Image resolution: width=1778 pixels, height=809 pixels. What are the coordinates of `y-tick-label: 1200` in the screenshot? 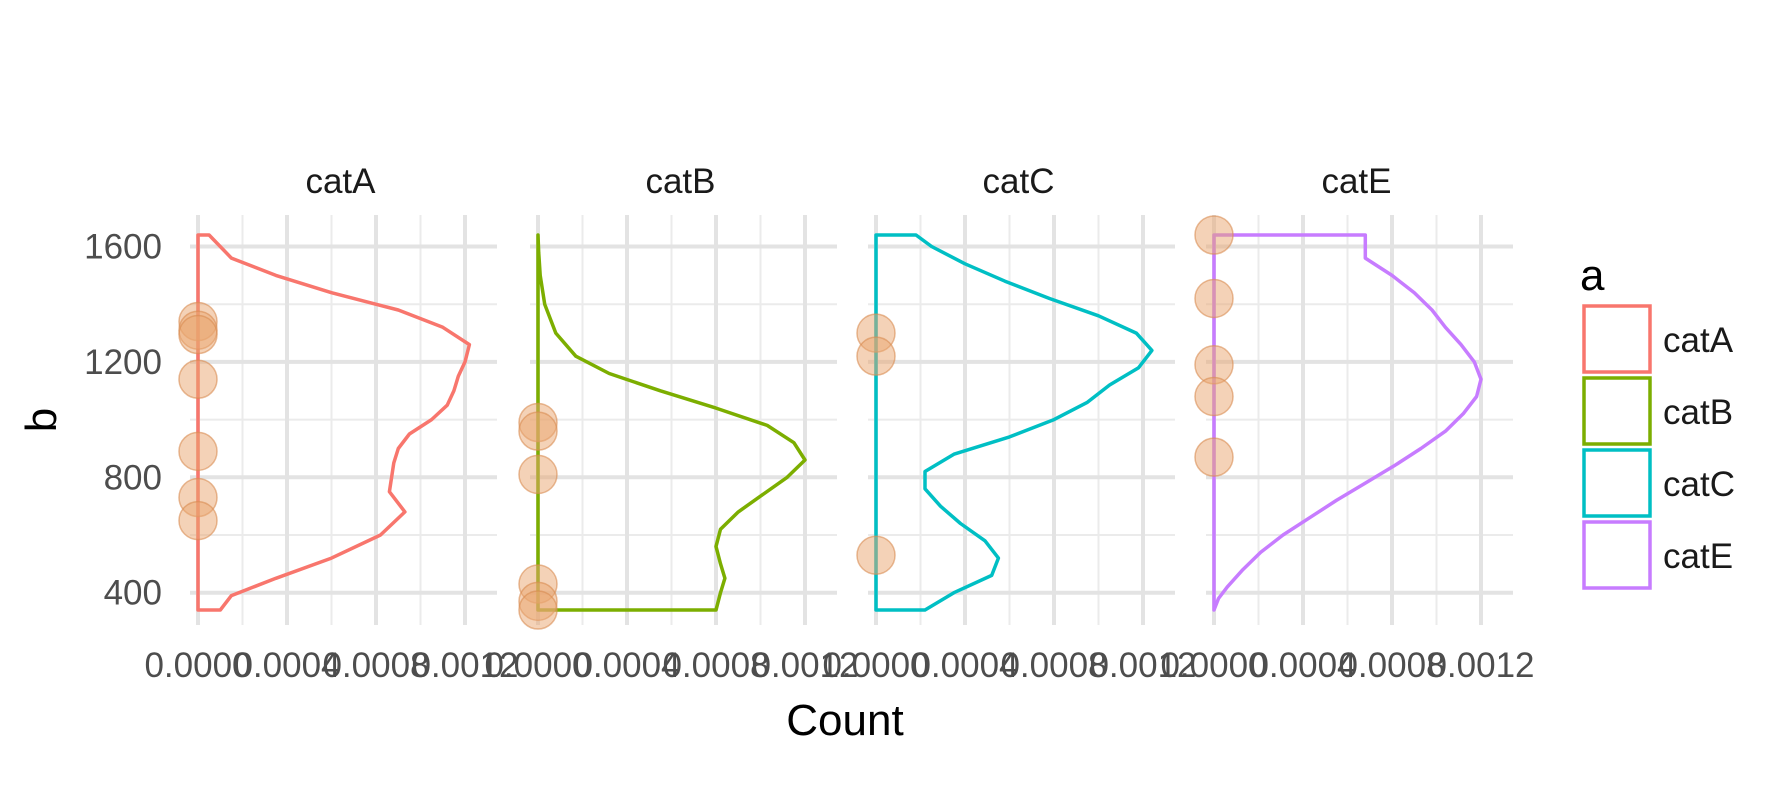 It's located at (123, 362).